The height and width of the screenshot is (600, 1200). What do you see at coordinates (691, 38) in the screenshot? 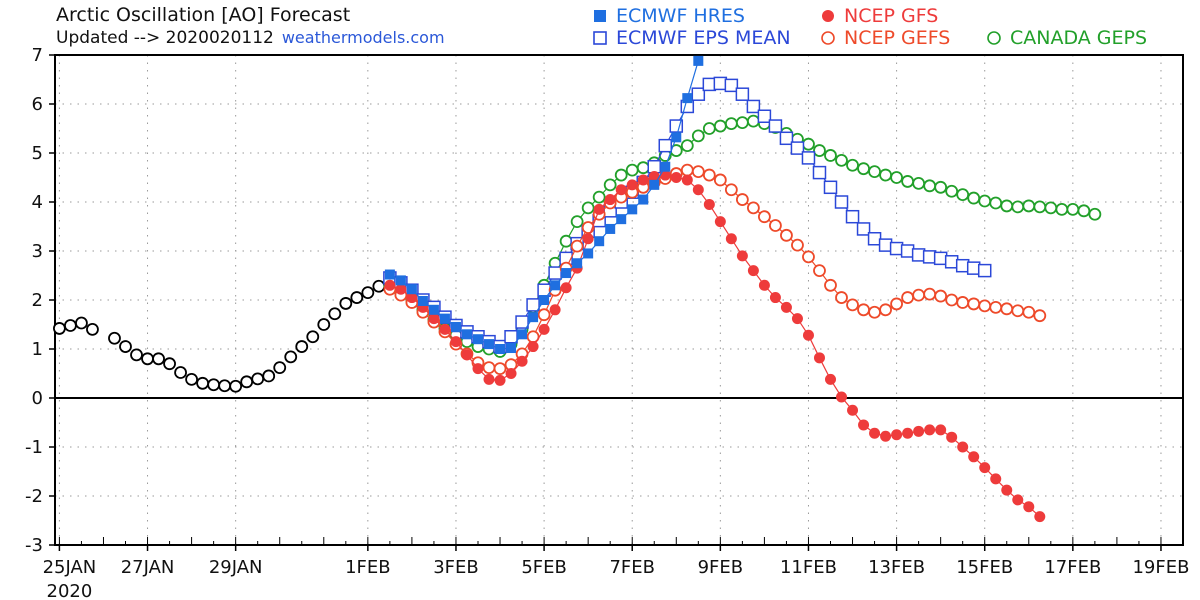
I see `legend-ecmwf-eps-mean: ECMWF EPS MEAN` at bounding box center [691, 38].